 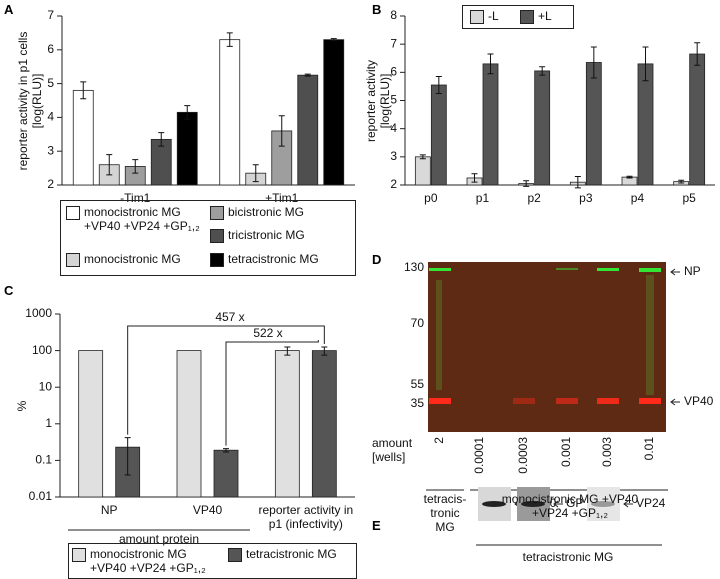 What do you see at coordinates (282, 198) in the screenshot?
I see `x-tick-label: +Tim1` at bounding box center [282, 198].